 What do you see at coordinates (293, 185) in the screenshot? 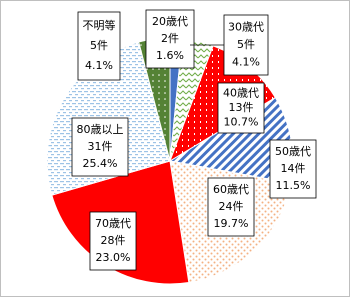
I see `value-label: 11.5%` at bounding box center [293, 185].